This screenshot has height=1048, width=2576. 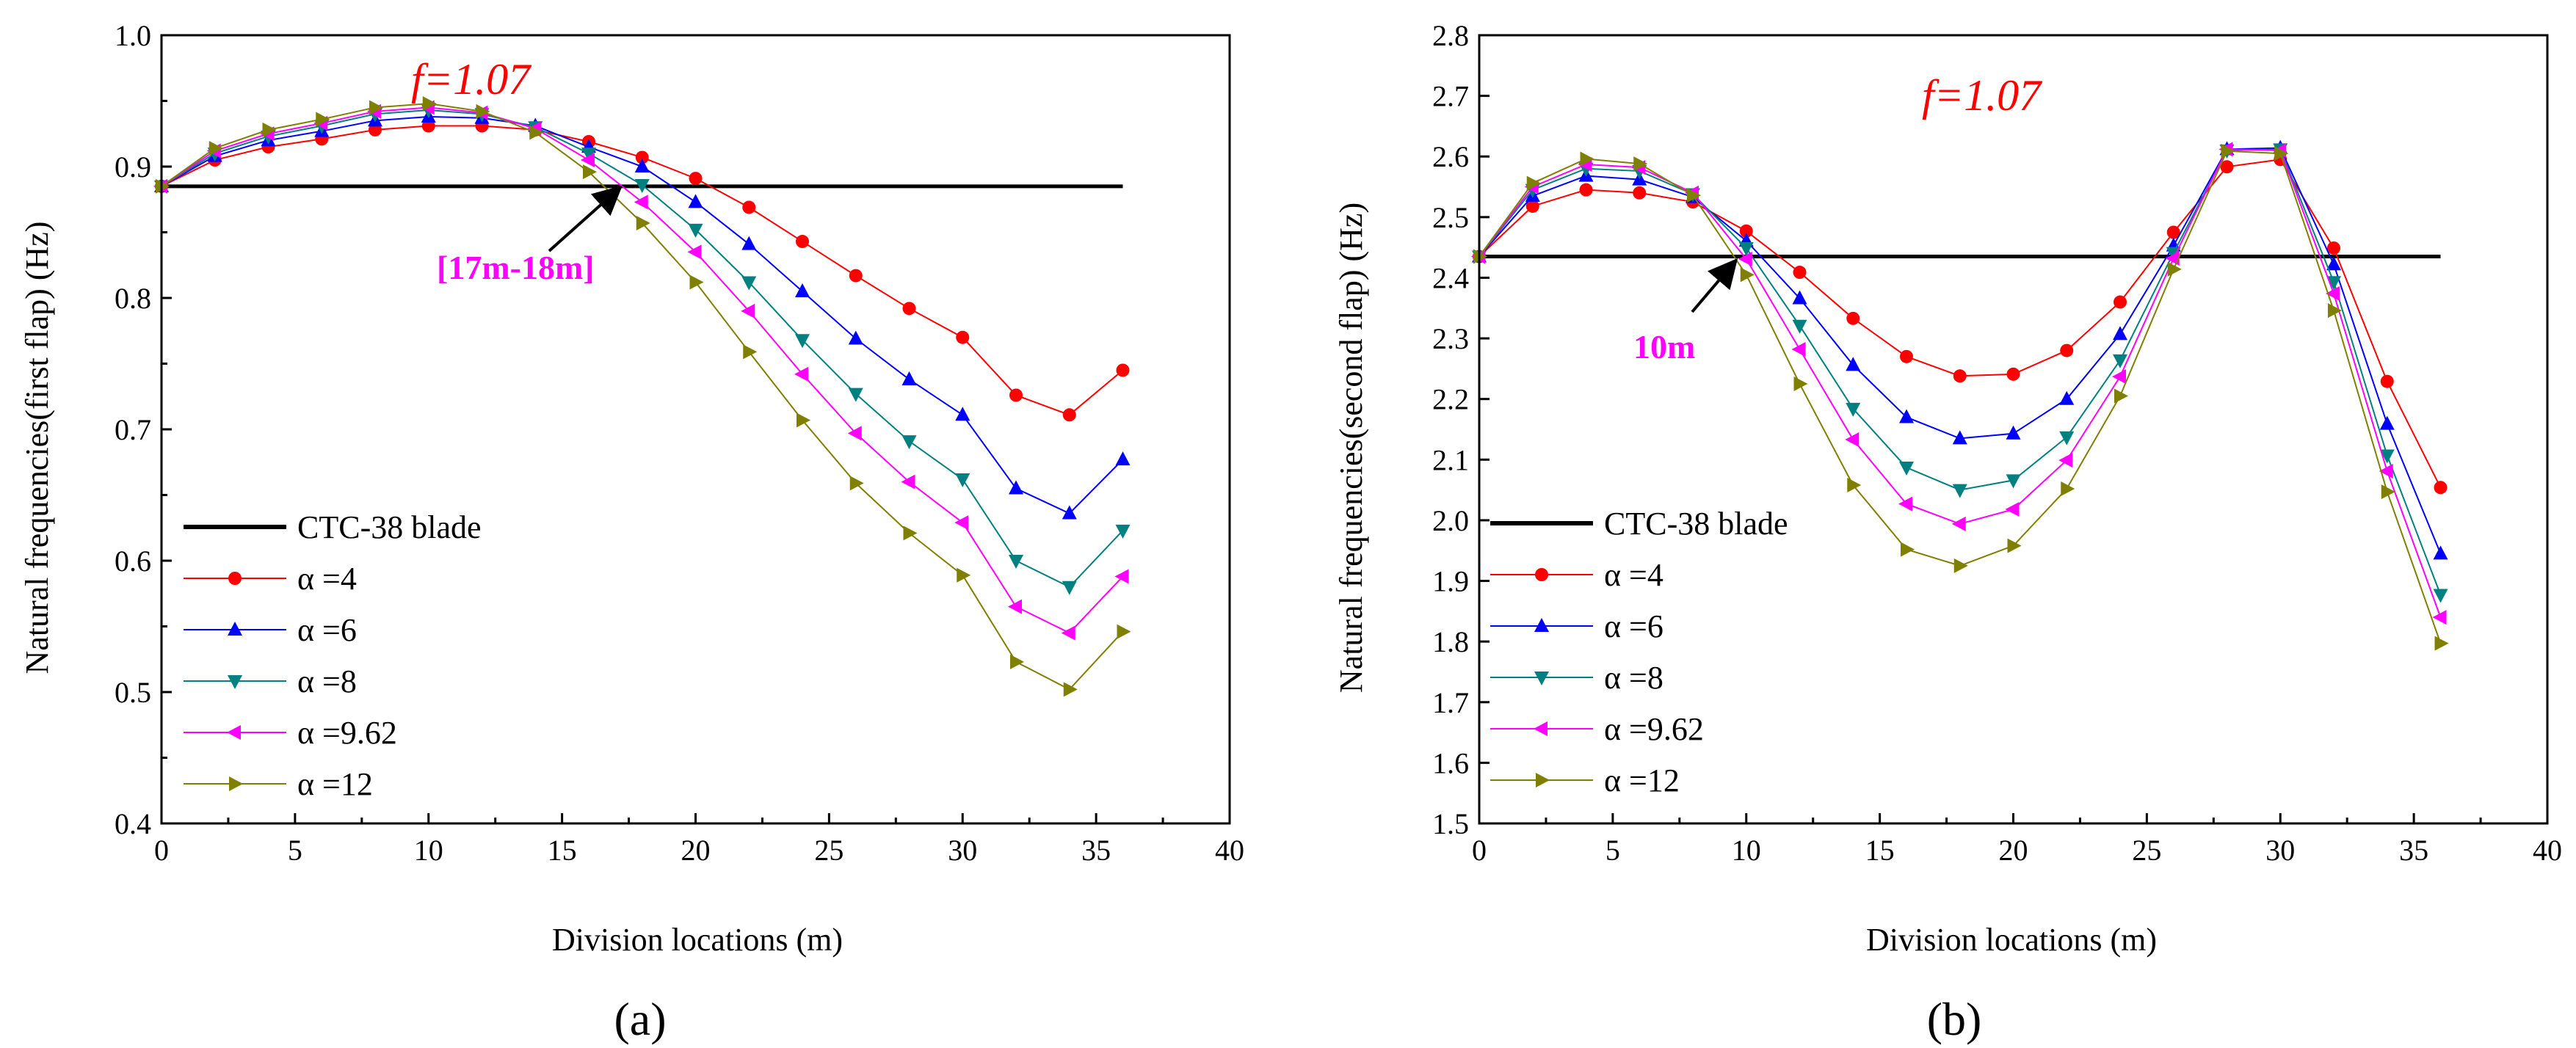 What do you see at coordinates (640, 1019) in the screenshot?
I see `panel-label-a: (a)` at bounding box center [640, 1019].